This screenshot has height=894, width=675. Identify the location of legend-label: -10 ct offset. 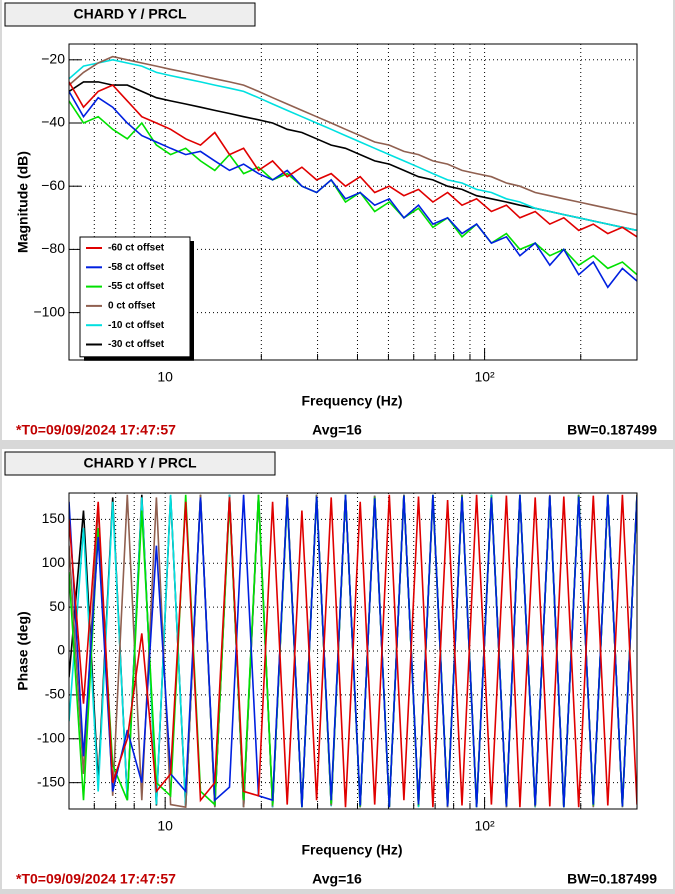
(136, 325).